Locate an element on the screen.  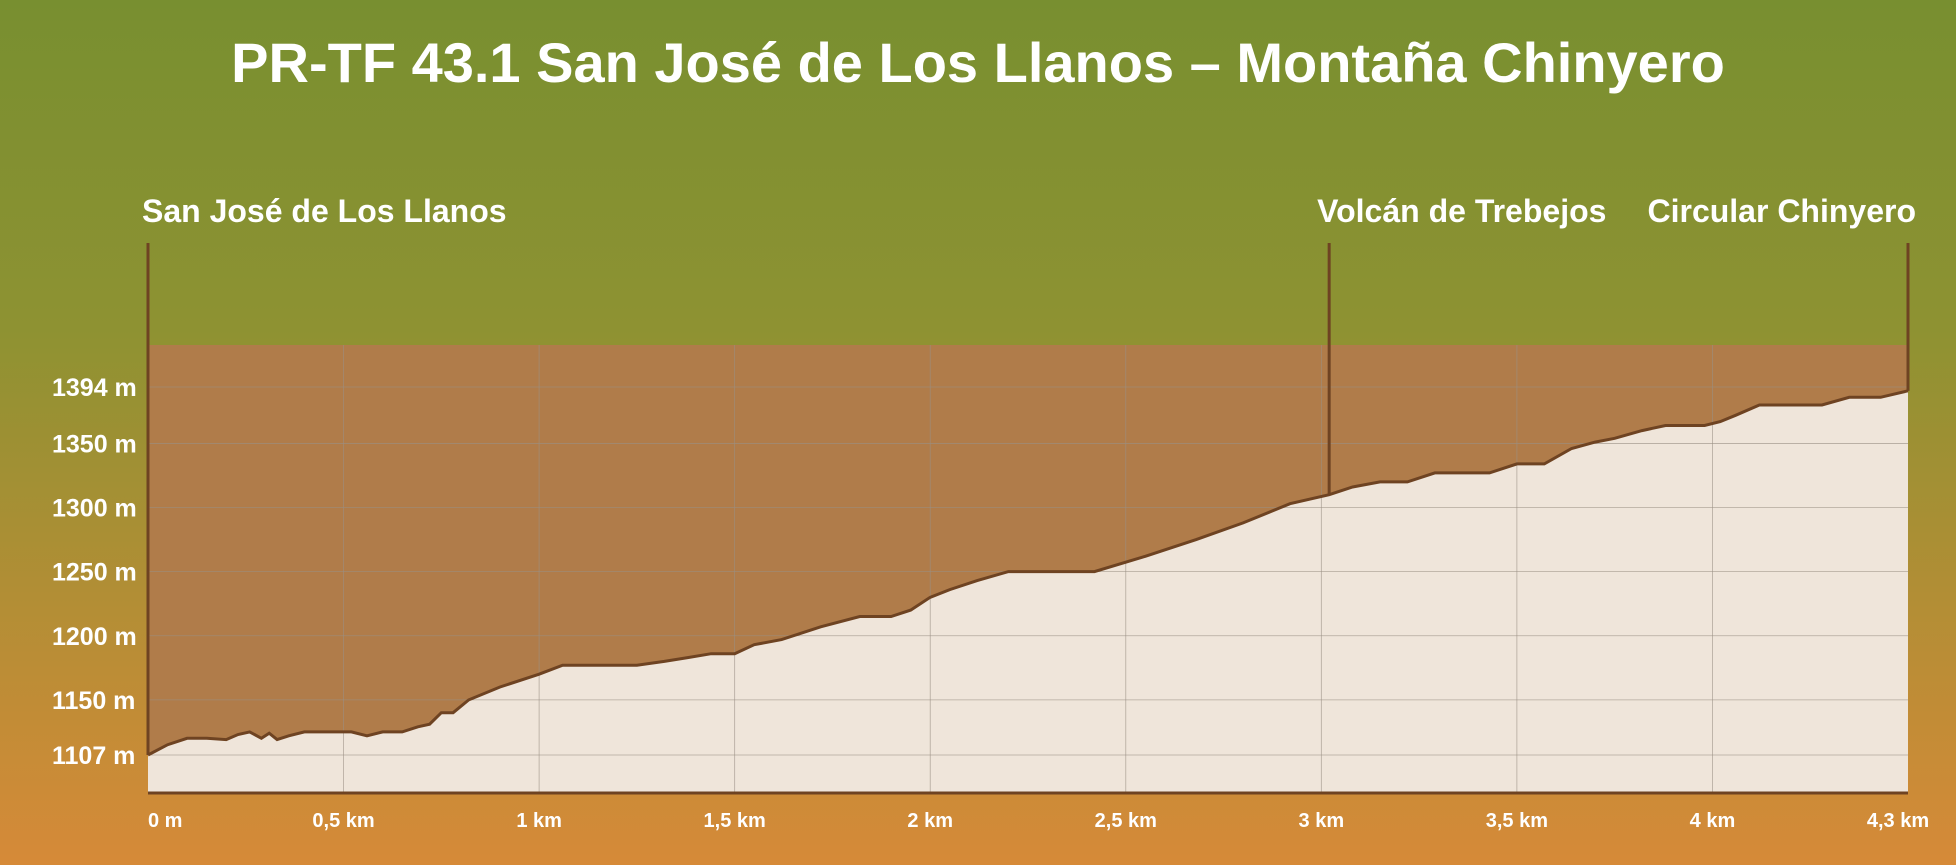
x-tick-label: 0,5 km is located at coordinates (343, 821).